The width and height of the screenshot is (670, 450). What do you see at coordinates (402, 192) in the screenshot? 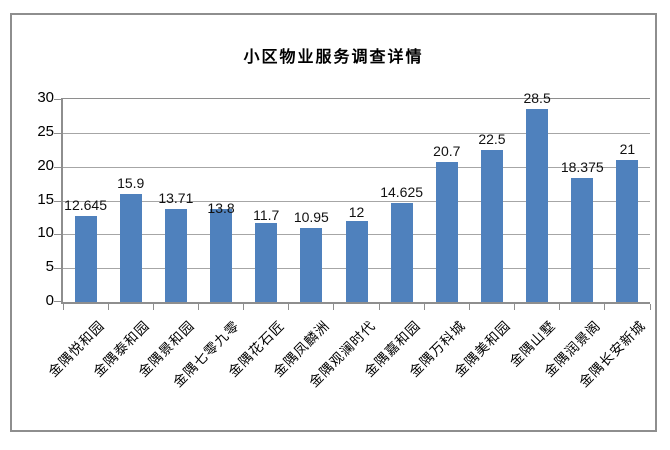
I see `bar-value-label: 14.625` at bounding box center [402, 192].